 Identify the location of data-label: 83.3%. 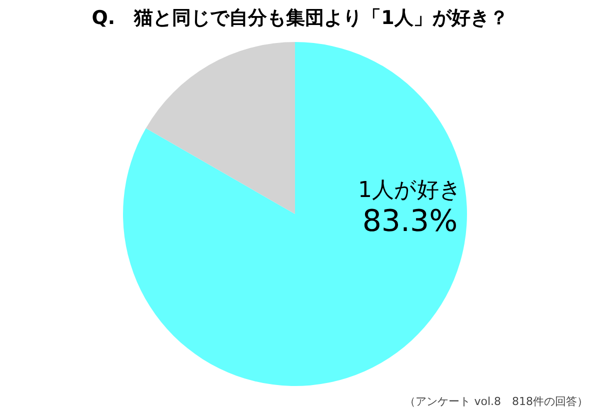
(410, 221).